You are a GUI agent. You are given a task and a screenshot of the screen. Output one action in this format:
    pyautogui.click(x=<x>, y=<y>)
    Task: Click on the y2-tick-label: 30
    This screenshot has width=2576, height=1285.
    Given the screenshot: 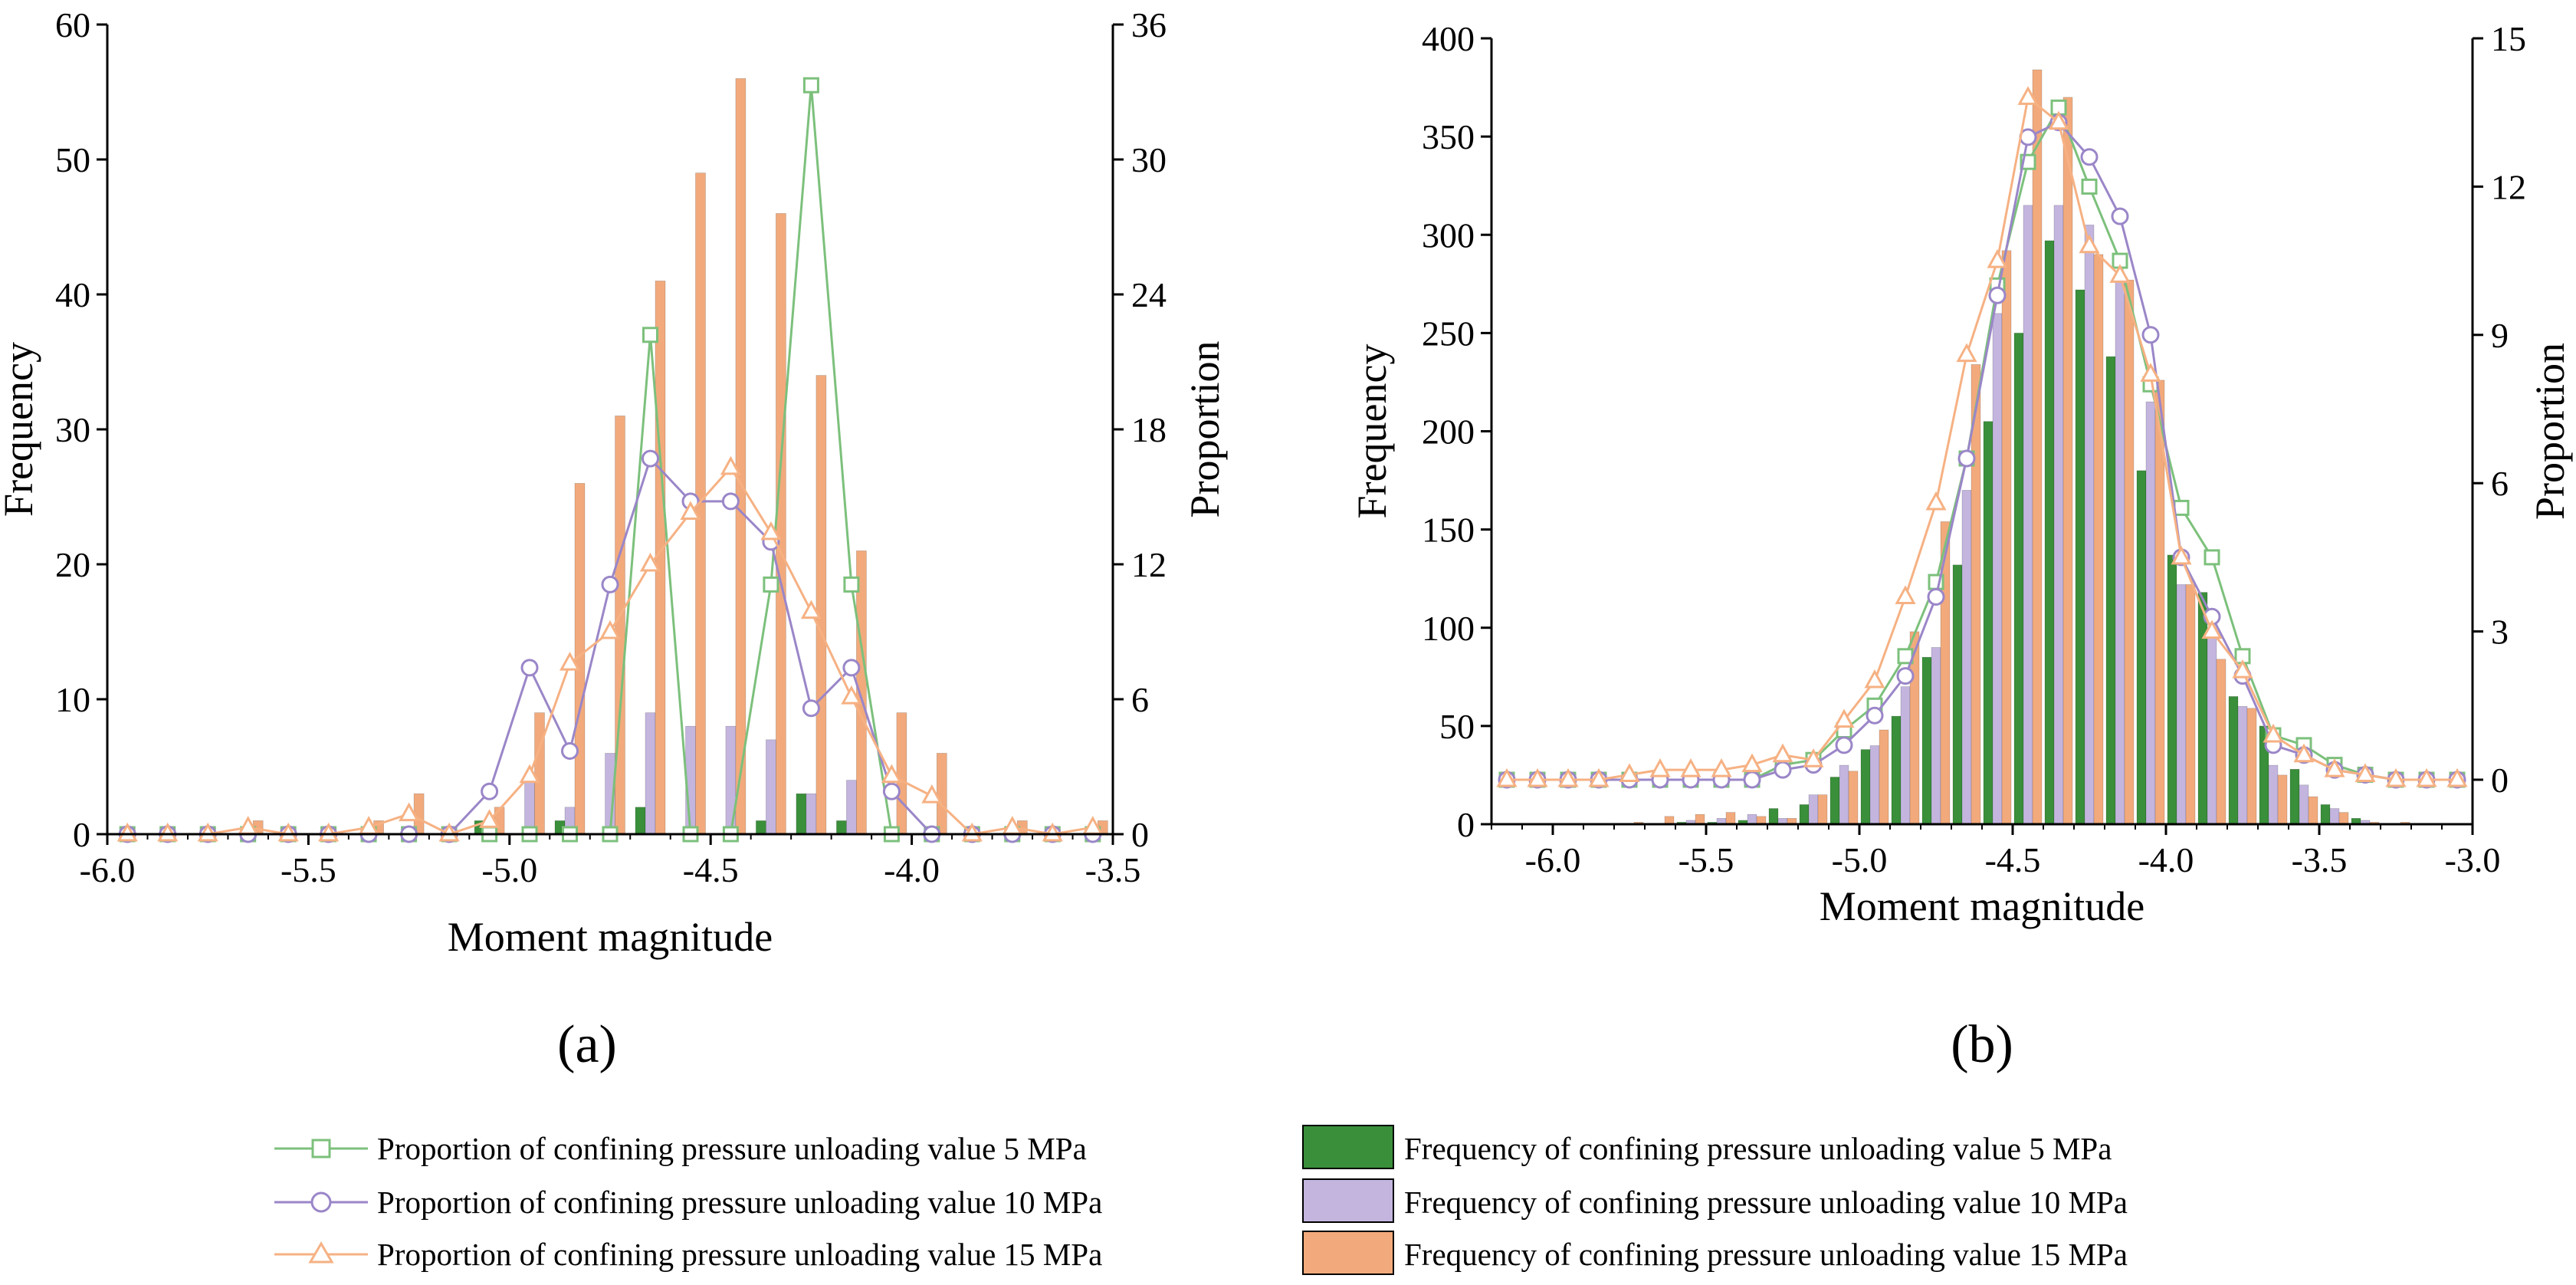 What is the action you would take?
    pyautogui.click(x=1149, y=159)
    